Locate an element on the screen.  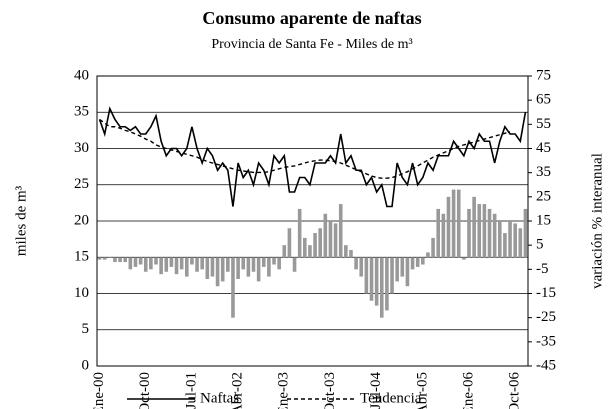
chart-title: Consumo aparente de naftas is located at coordinates (311, 18).